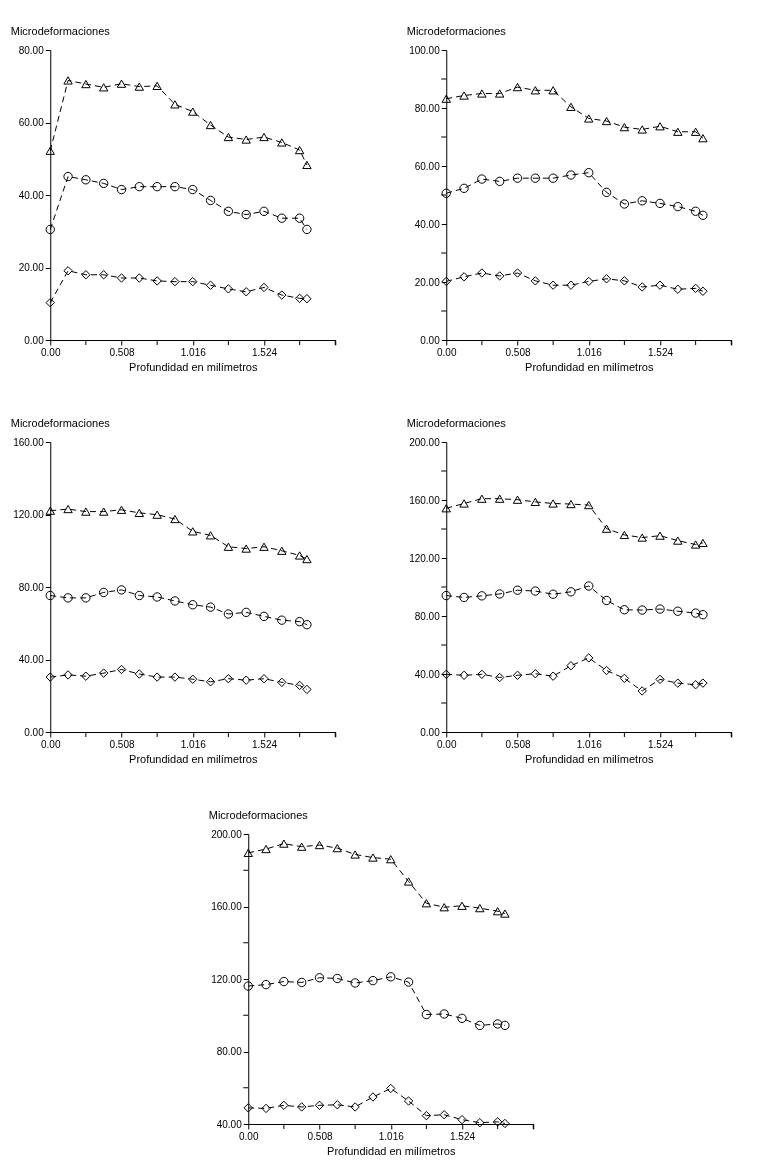 This screenshot has width=772, height=1160. Describe the element at coordinates (29, 442) in the screenshot. I see `y-tick-label: 160.00` at that location.